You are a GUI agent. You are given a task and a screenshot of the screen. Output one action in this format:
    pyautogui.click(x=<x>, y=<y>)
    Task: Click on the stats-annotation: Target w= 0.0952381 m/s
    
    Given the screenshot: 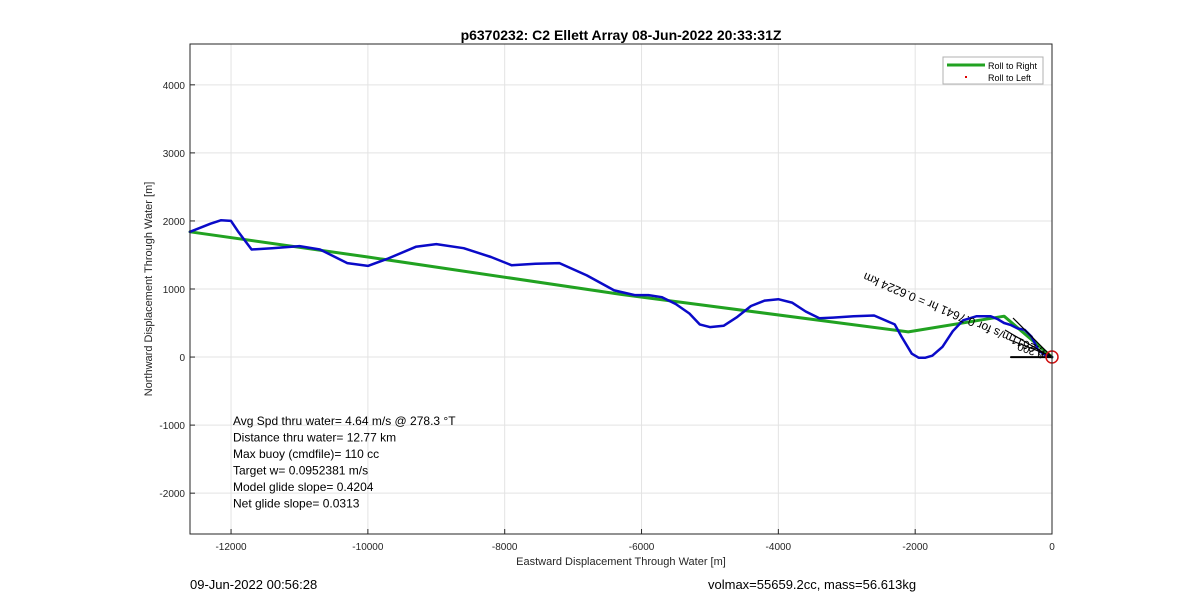 What is the action you would take?
    pyautogui.click(x=300, y=471)
    